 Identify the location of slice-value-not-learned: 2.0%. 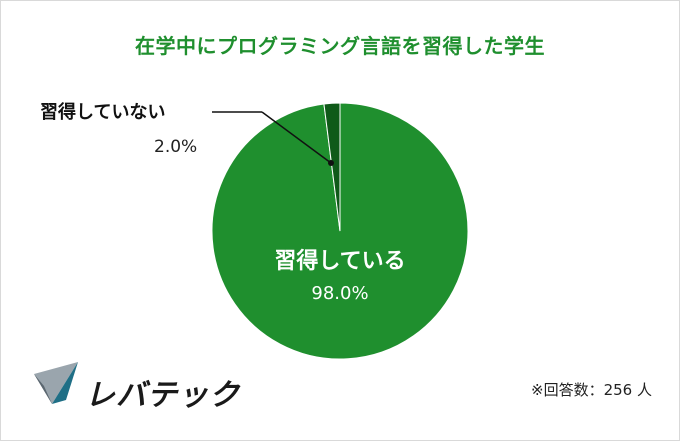
(176, 147).